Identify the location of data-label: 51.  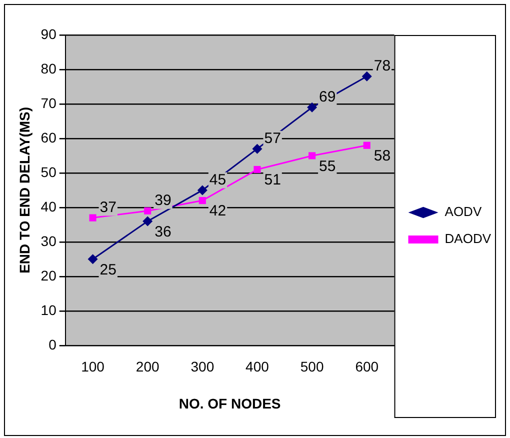
(272, 180).